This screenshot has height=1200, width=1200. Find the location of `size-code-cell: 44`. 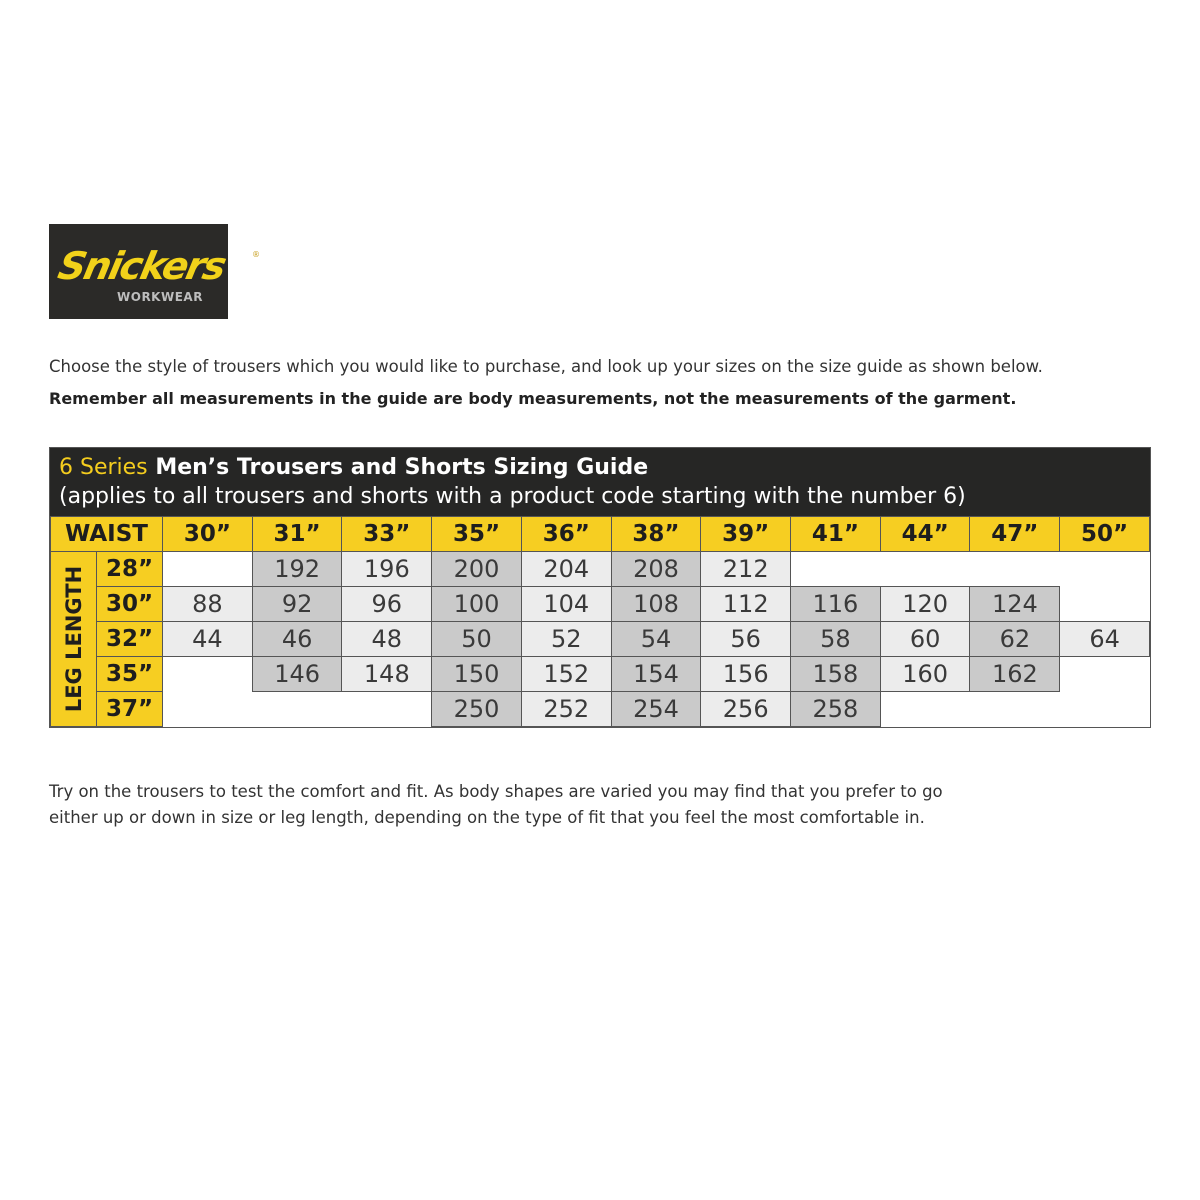

size-code-cell: 44 is located at coordinates (207, 639).